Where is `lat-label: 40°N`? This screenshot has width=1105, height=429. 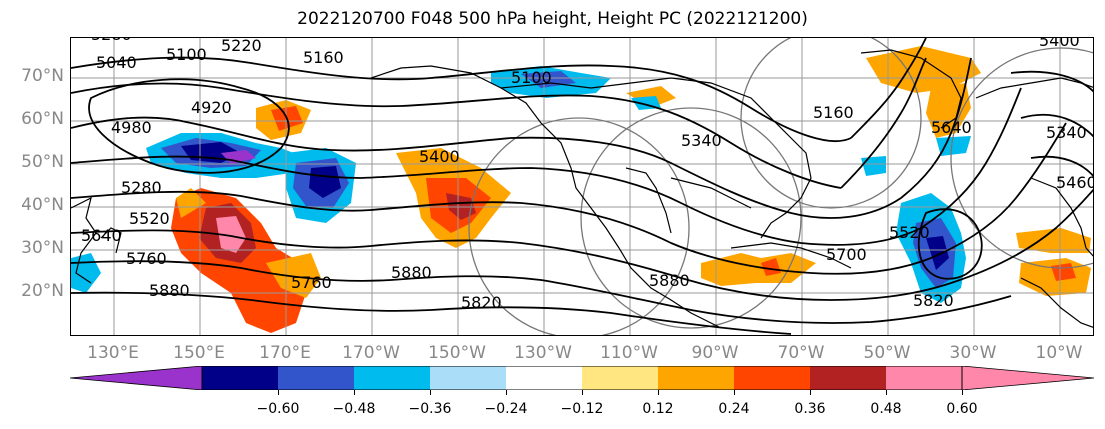
lat-label: 40°N is located at coordinates (42, 205).